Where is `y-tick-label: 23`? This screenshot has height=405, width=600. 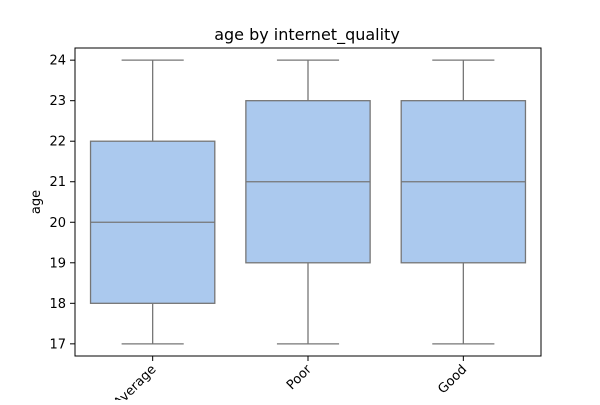
y-tick-label: 23 is located at coordinates (57, 101).